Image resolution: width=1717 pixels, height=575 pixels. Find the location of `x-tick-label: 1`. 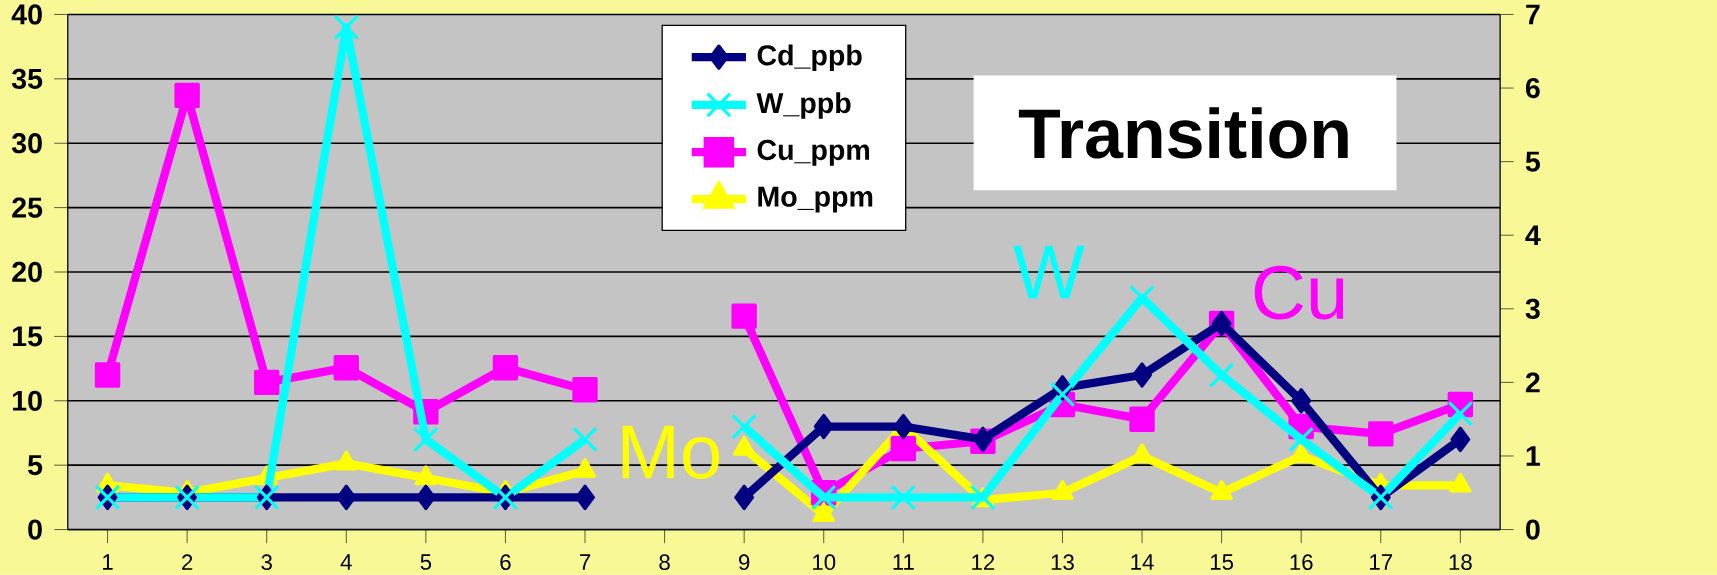

x-tick-label: 1 is located at coordinates (108, 562).